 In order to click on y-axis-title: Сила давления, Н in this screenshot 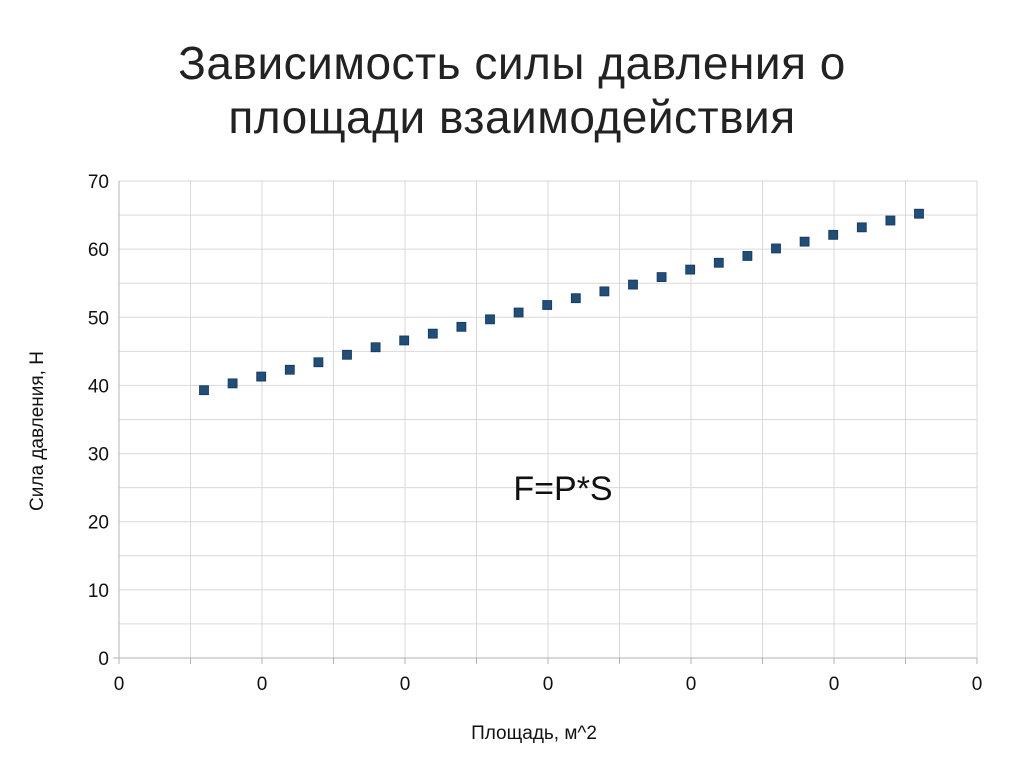, I will do `click(37, 431)`.